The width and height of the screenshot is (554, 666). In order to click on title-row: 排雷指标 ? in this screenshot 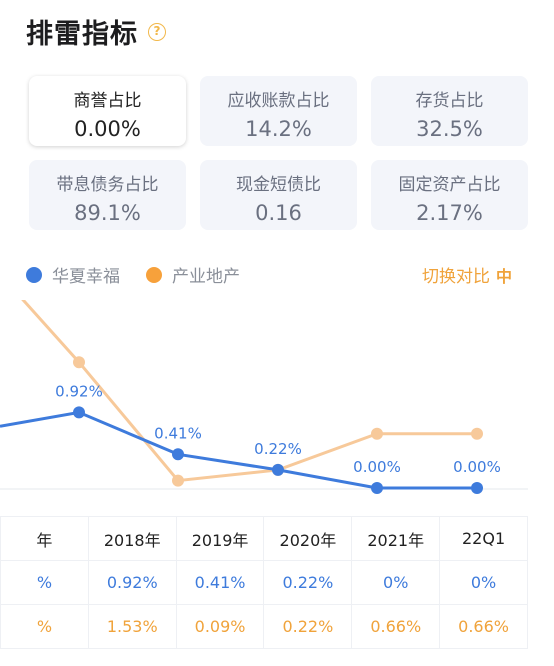, I will do `click(96, 31)`.